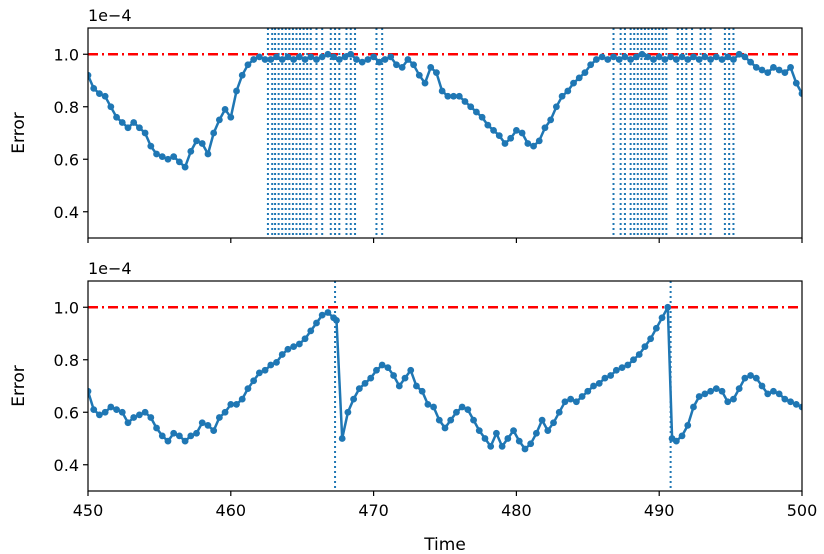 Image resolution: width=824 pixels, height=554 pixels. I want to click on y-tick-label: 0.6, so click(66, 412).